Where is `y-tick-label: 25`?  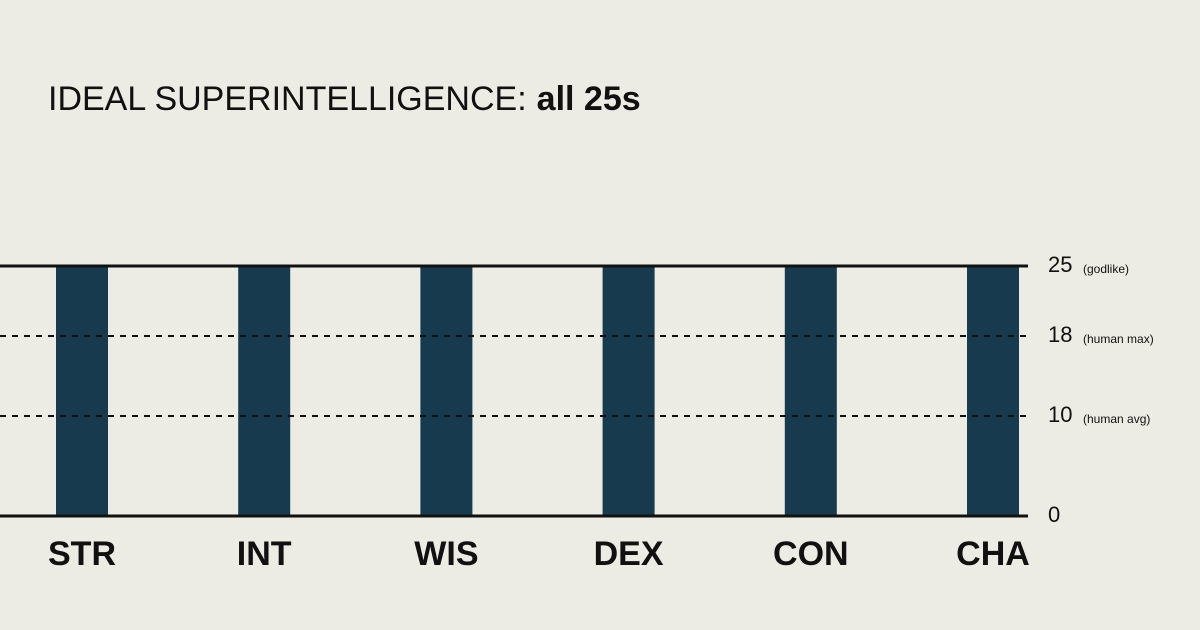
y-tick-label: 25 is located at coordinates (1060, 264).